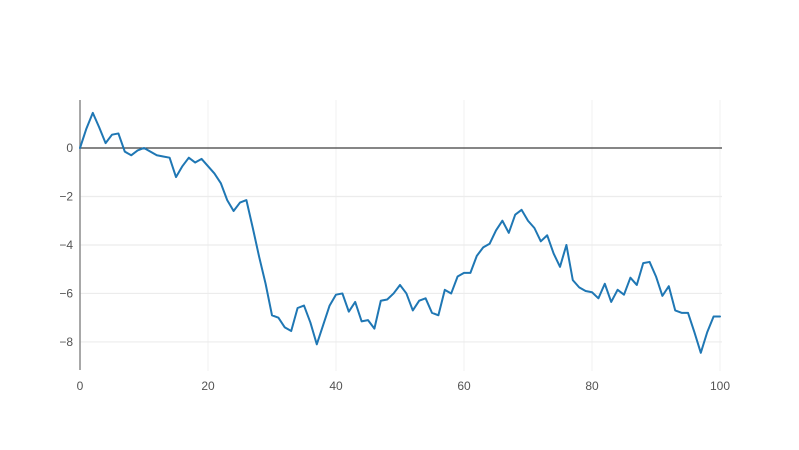 The width and height of the screenshot is (799, 450). What do you see at coordinates (66, 293) in the screenshot?
I see `y-tick-label: −6` at bounding box center [66, 293].